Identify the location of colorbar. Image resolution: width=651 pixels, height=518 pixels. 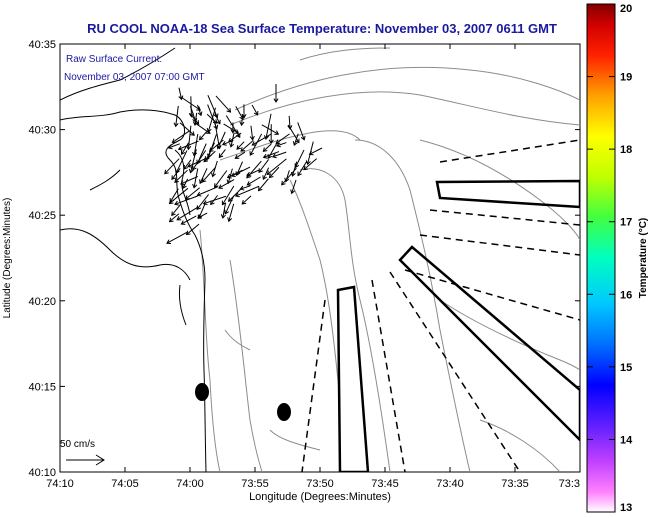
(601, 258).